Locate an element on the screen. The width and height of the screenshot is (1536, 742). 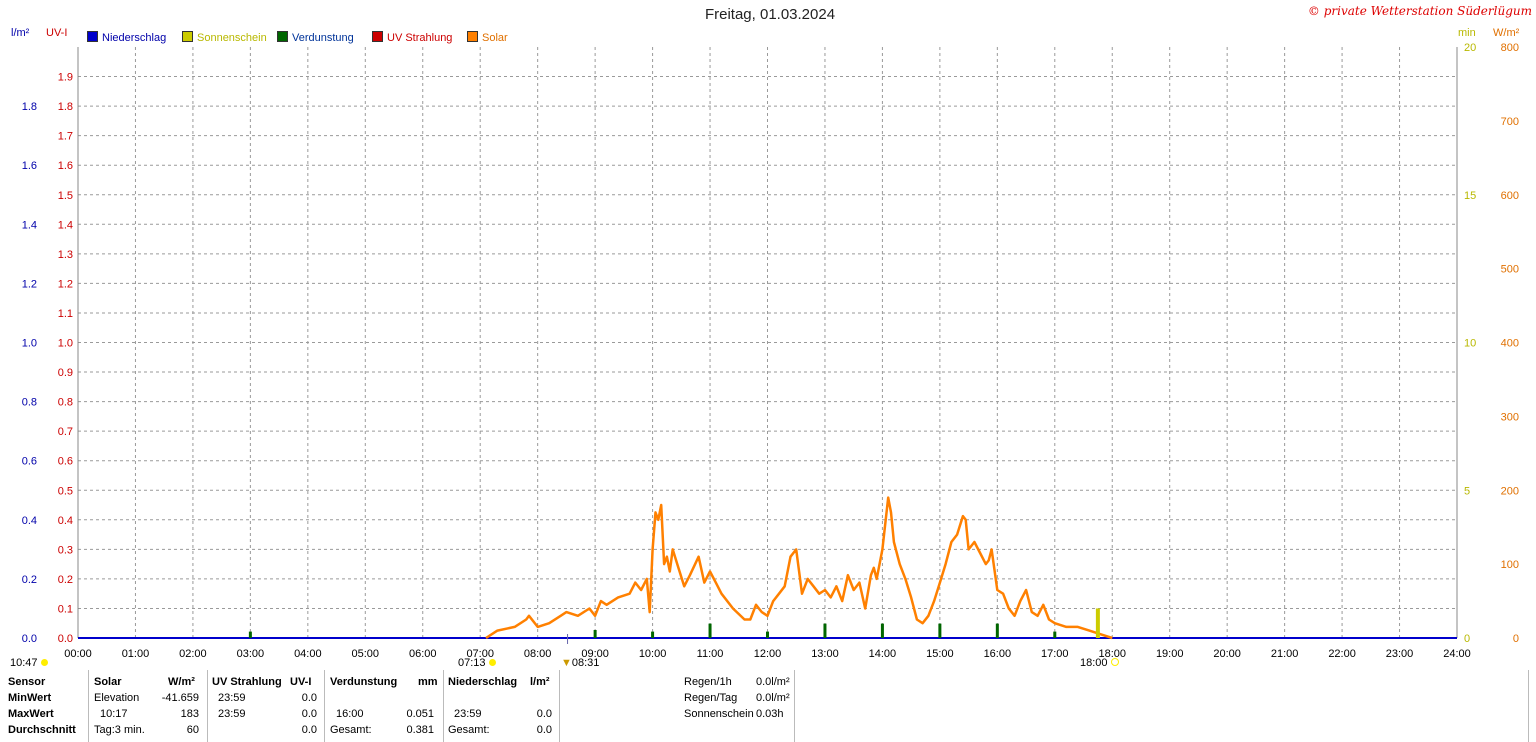
x-tick-label: 04:00 is located at coordinates (308, 654).